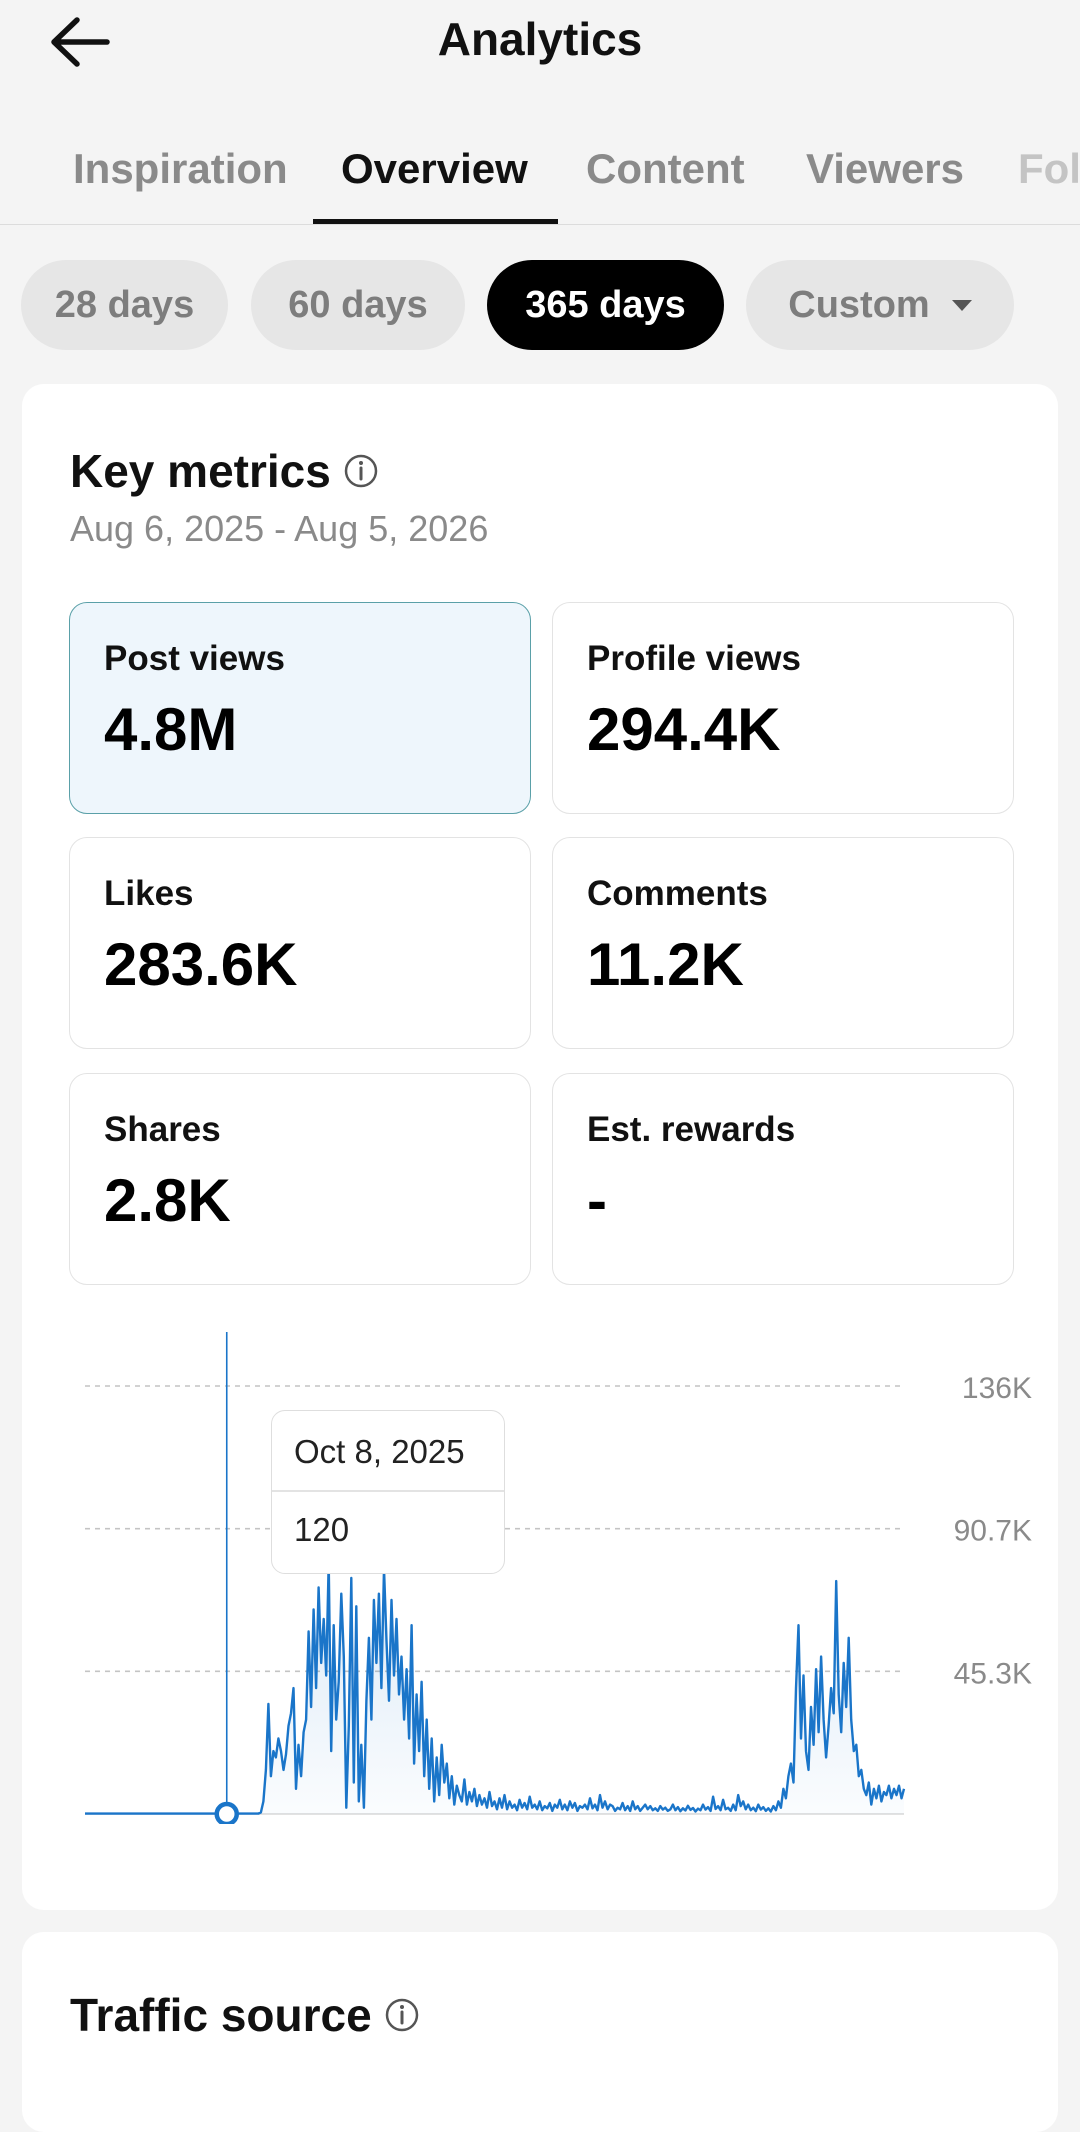  Describe the element at coordinates (300, 708) in the screenshot. I see `metric-post-views: Post views 4.8M` at that location.